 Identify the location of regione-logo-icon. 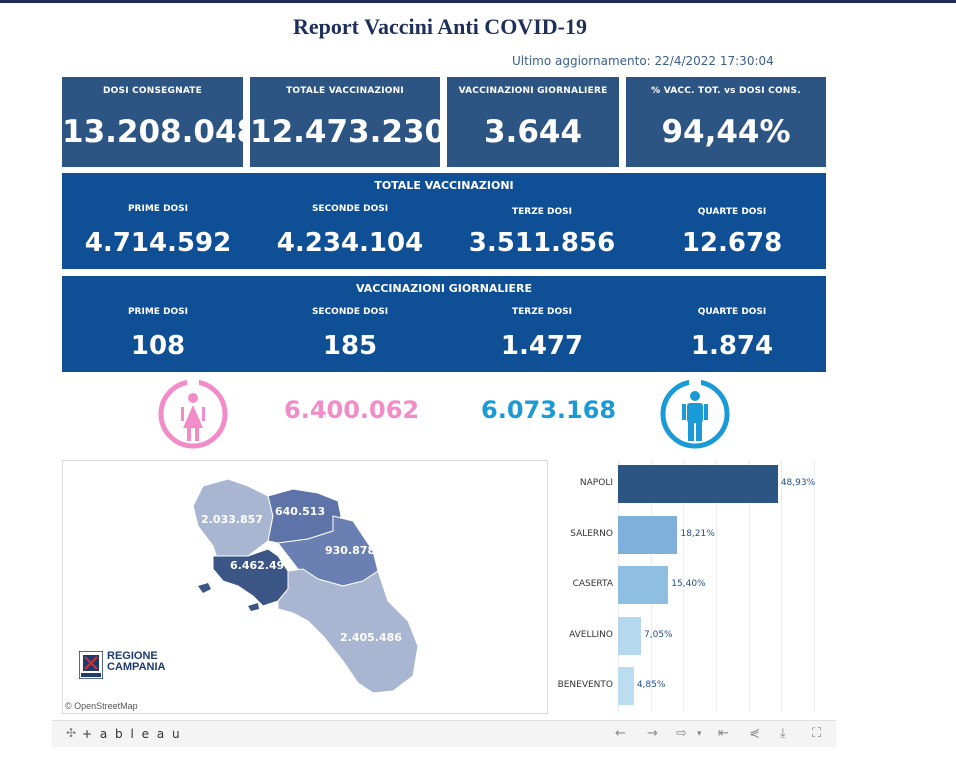
(91, 665).